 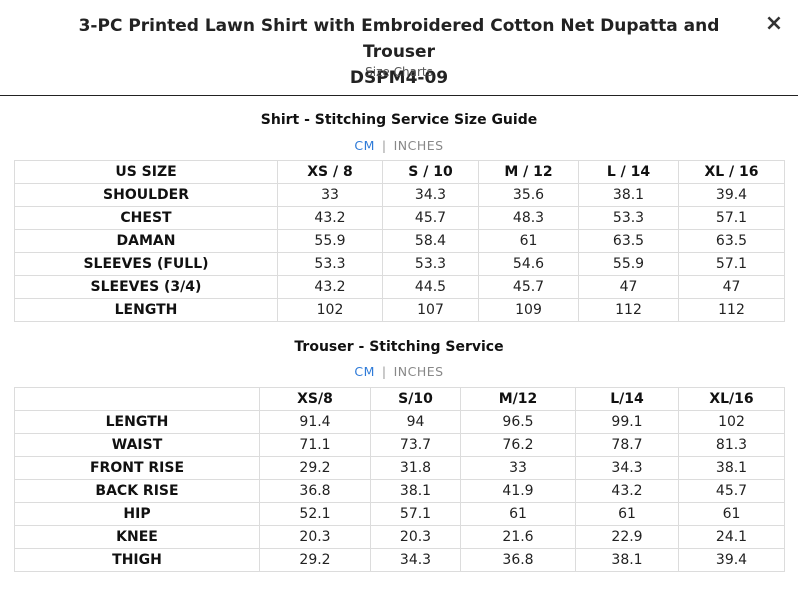 I want to click on measurement-value: 21.6, so click(x=518, y=537).